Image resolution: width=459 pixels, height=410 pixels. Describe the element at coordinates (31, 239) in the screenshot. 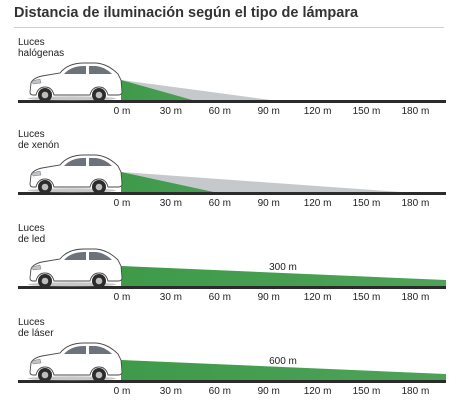

I see `lamp-type-label: de led` at that location.